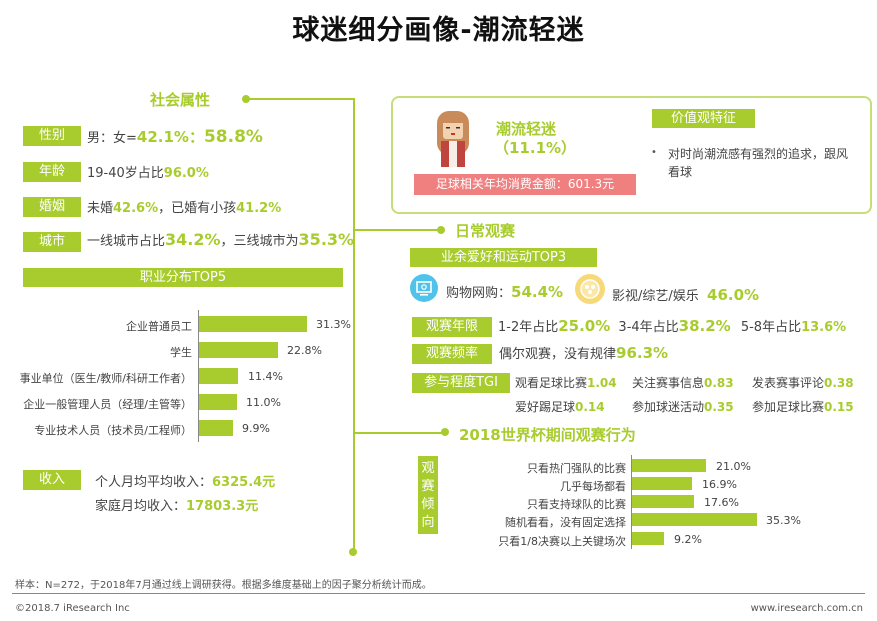 This screenshot has height=621, width=877. Describe the element at coordinates (803, 407) in the screenshot. I see `tgi-item: 参加足球比赛0.15` at that location.